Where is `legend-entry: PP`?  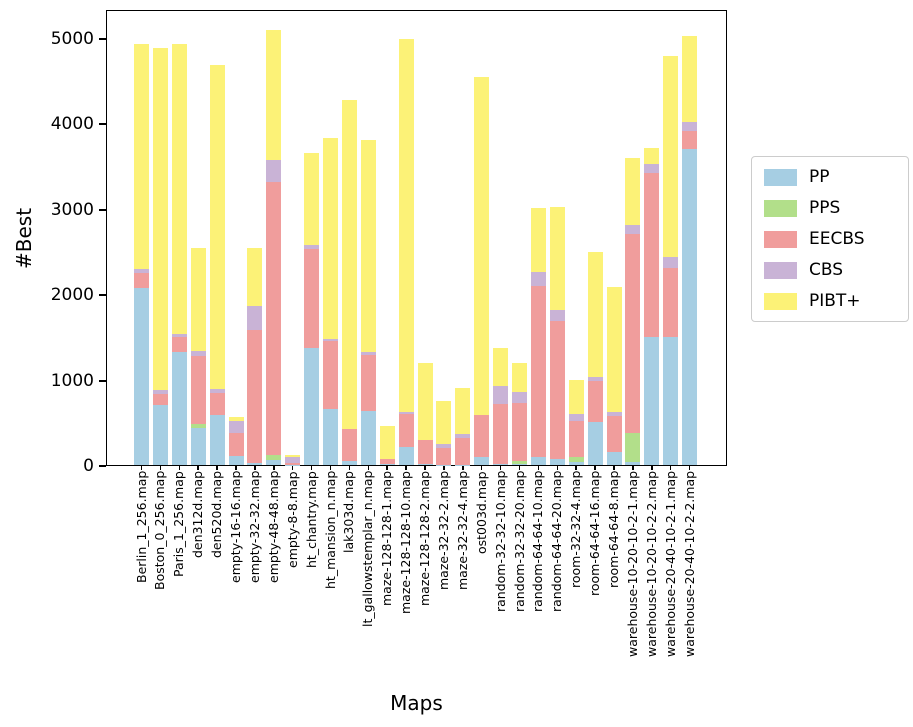 legend-entry: PP is located at coordinates (830, 177).